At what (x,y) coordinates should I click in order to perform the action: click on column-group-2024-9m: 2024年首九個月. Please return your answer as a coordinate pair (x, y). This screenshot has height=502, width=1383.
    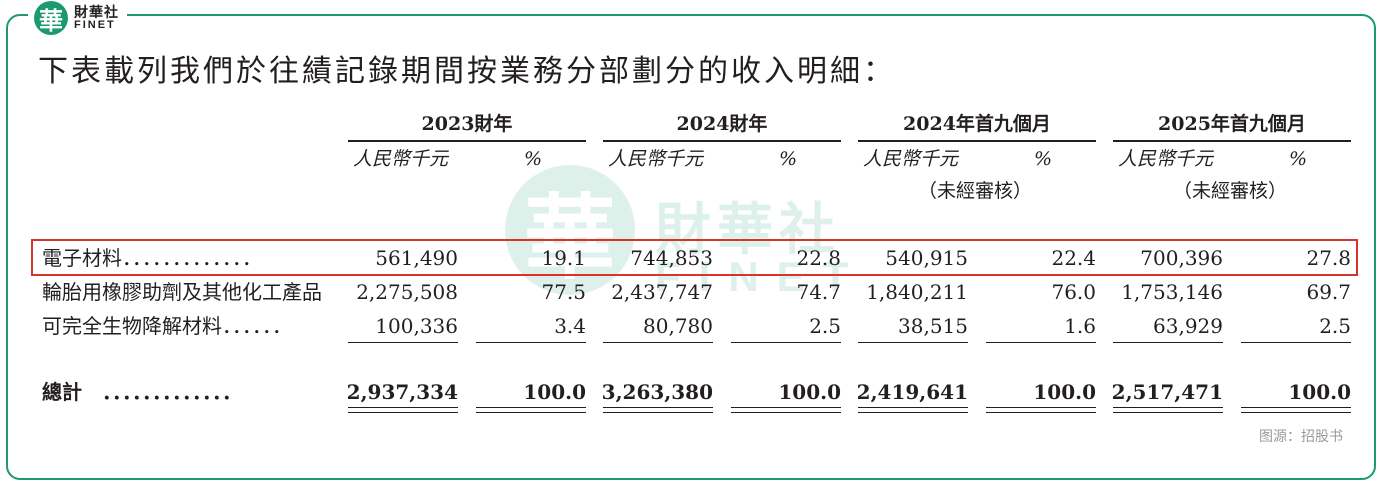
    Looking at the image, I should click on (977, 125).